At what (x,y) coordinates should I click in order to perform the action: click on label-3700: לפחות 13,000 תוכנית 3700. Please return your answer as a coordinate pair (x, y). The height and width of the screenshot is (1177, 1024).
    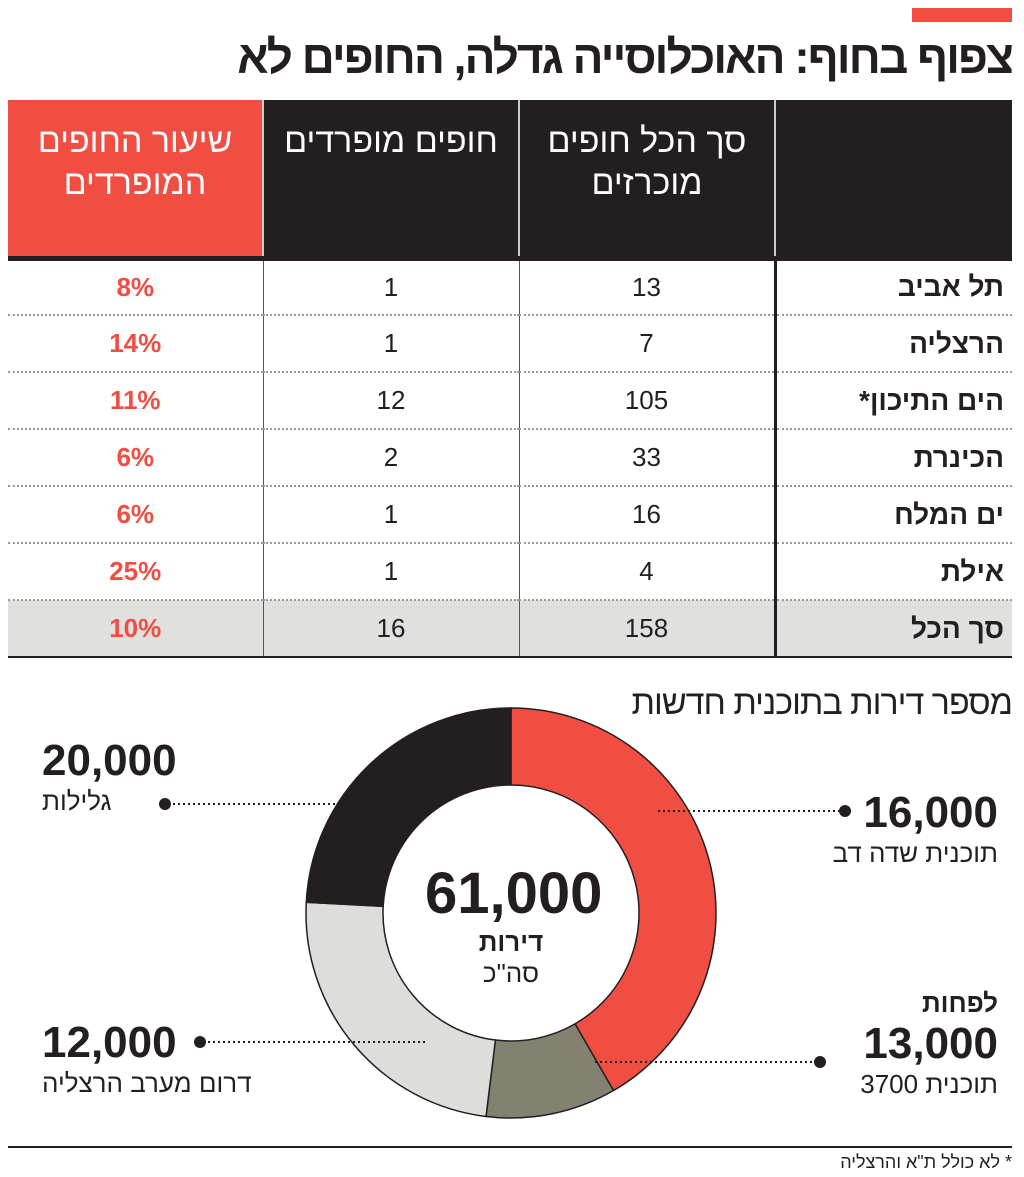
    Looking at the image, I should click on (929, 1044).